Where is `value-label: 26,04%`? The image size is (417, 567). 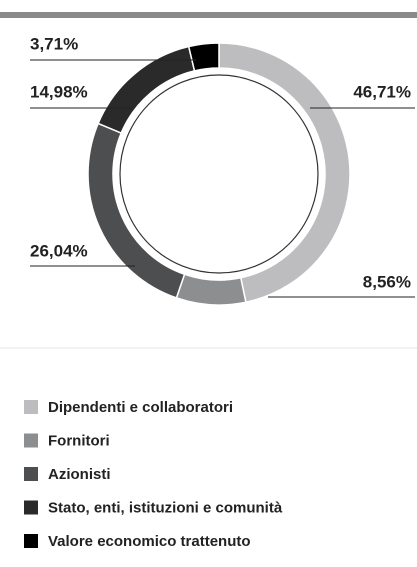 value-label: 26,04% is located at coordinates (59, 250).